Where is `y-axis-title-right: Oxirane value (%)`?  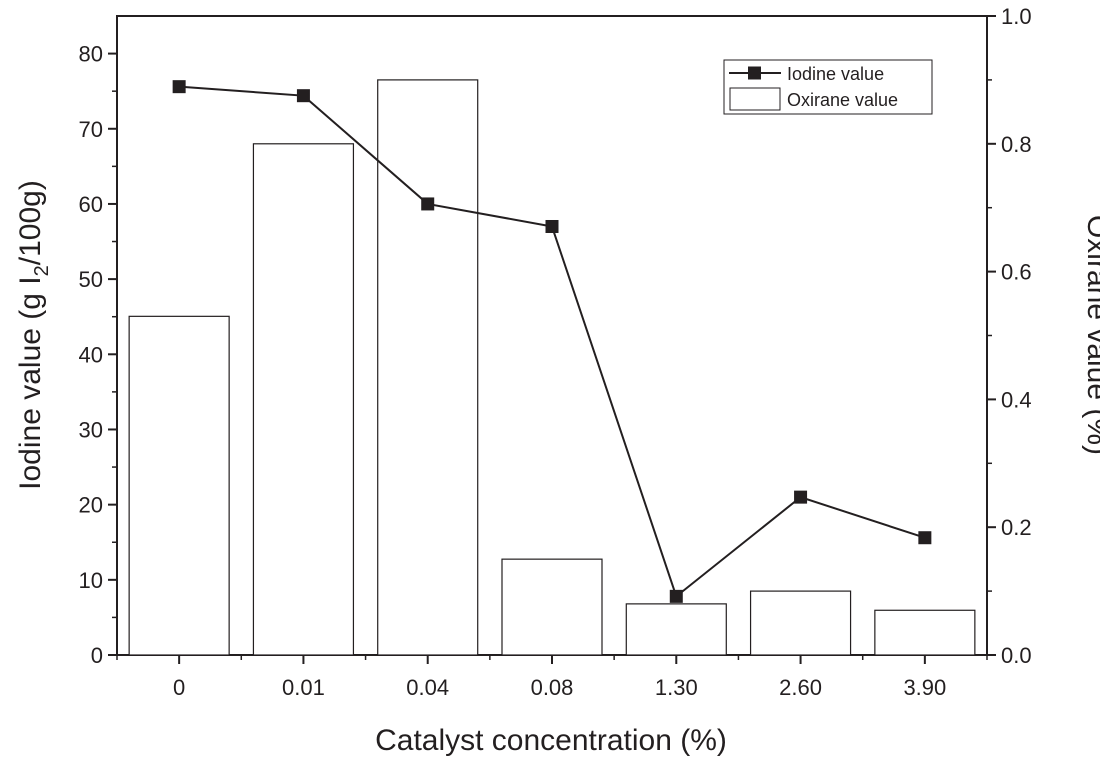 y-axis-title-right: Oxirane value (%) is located at coordinates (1090, 335).